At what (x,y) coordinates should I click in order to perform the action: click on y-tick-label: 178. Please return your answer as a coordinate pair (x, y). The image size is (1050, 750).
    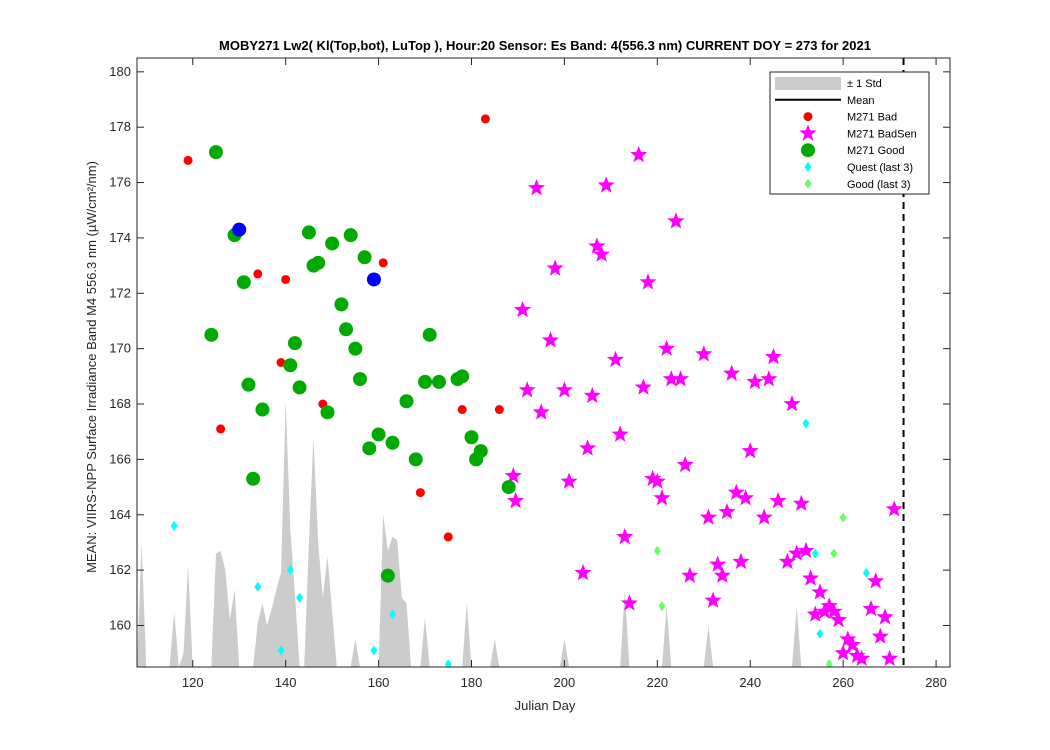
    Looking at the image, I should click on (120, 126).